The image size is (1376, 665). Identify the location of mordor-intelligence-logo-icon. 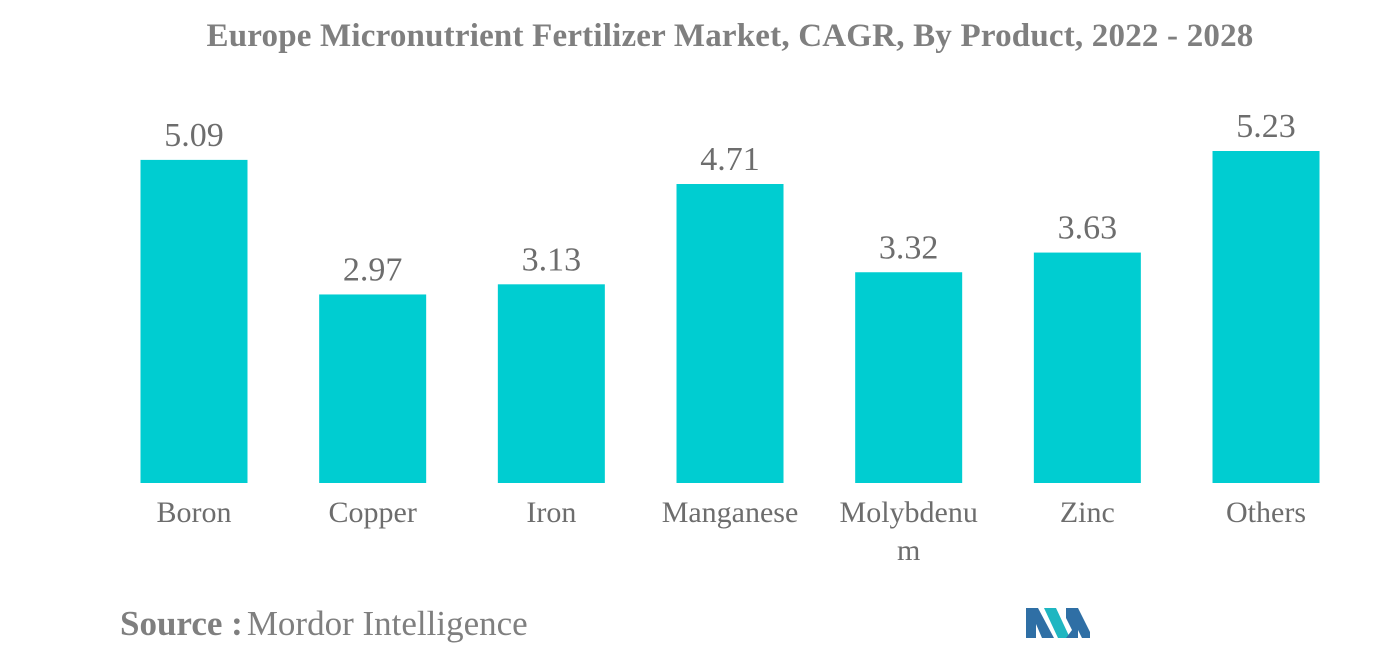
(1058, 623).